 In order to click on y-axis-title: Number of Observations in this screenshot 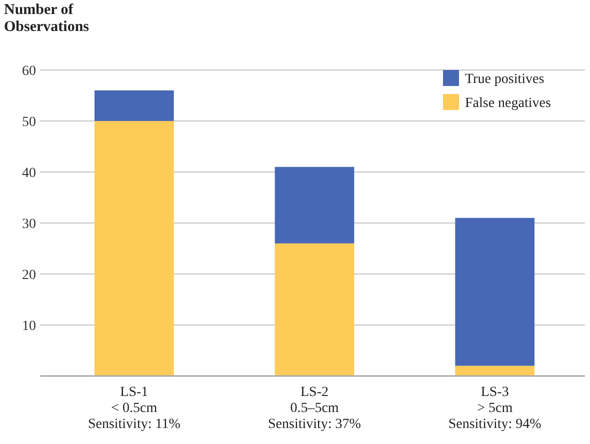, I will do `click(47, 18)`.